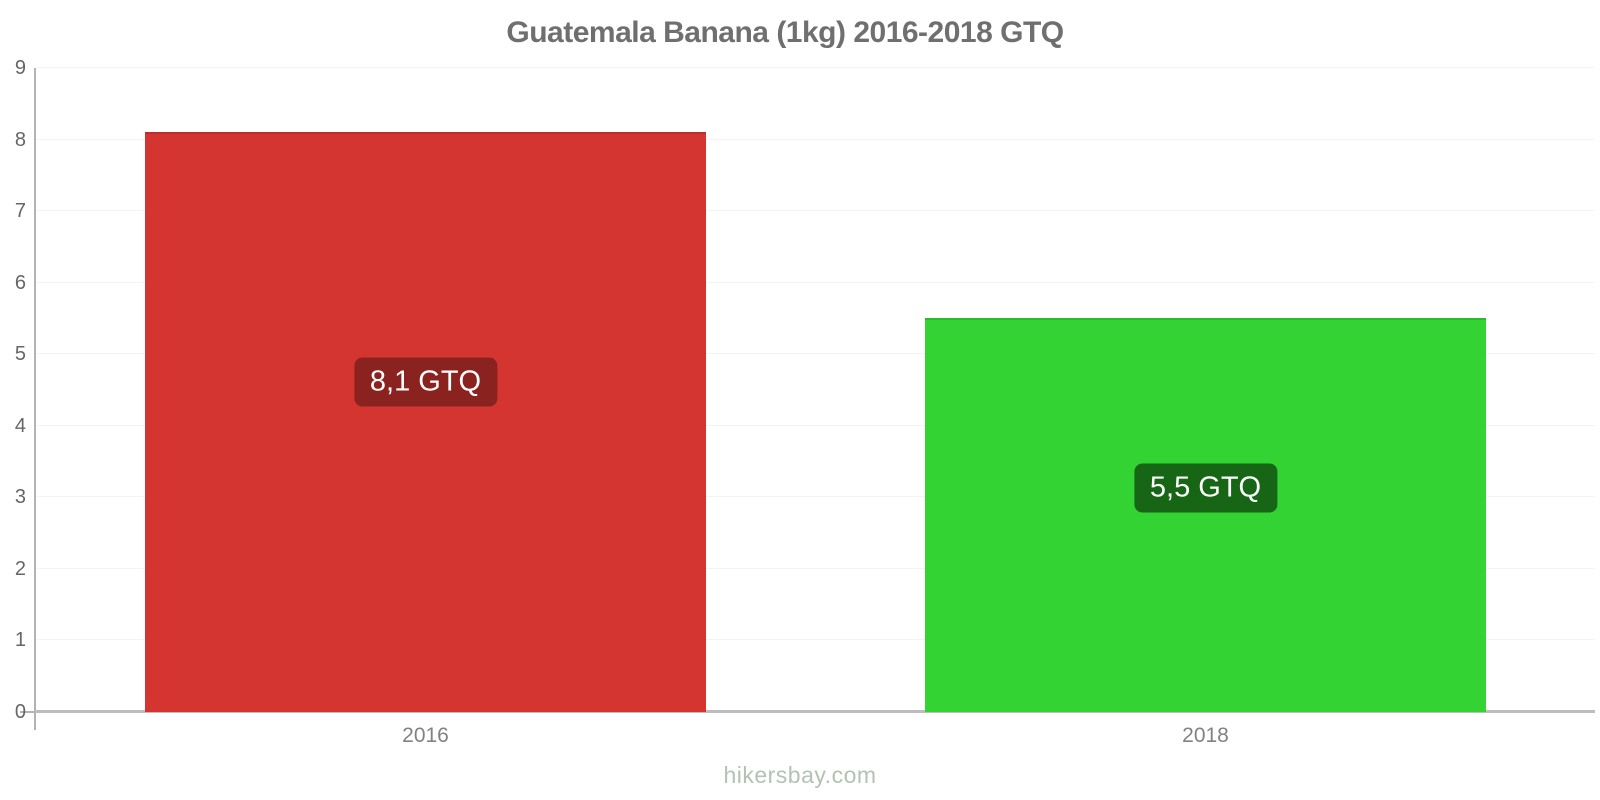 The width and height of the screenshot is (1600, 800). I want to click on zero-tick-mark, so click(27, 712).